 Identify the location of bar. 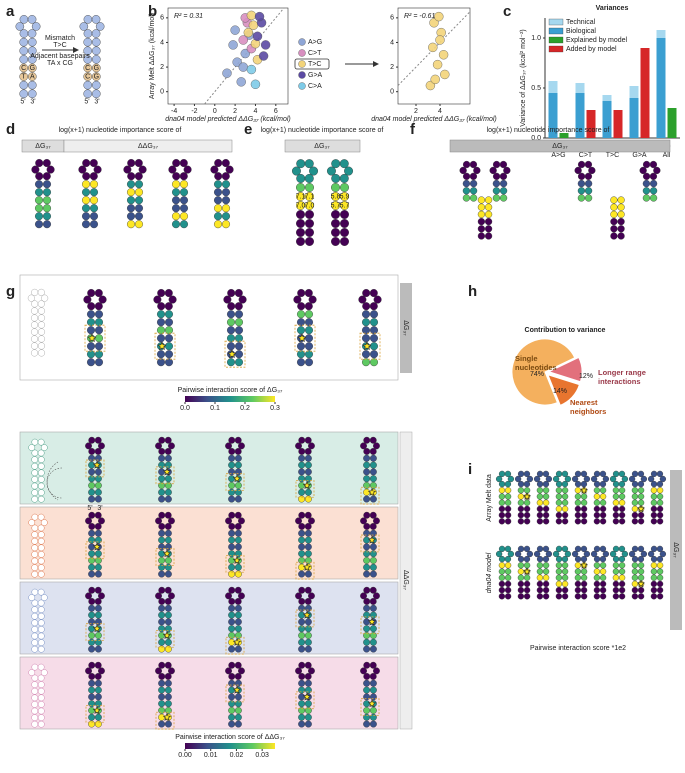
(672, 123).